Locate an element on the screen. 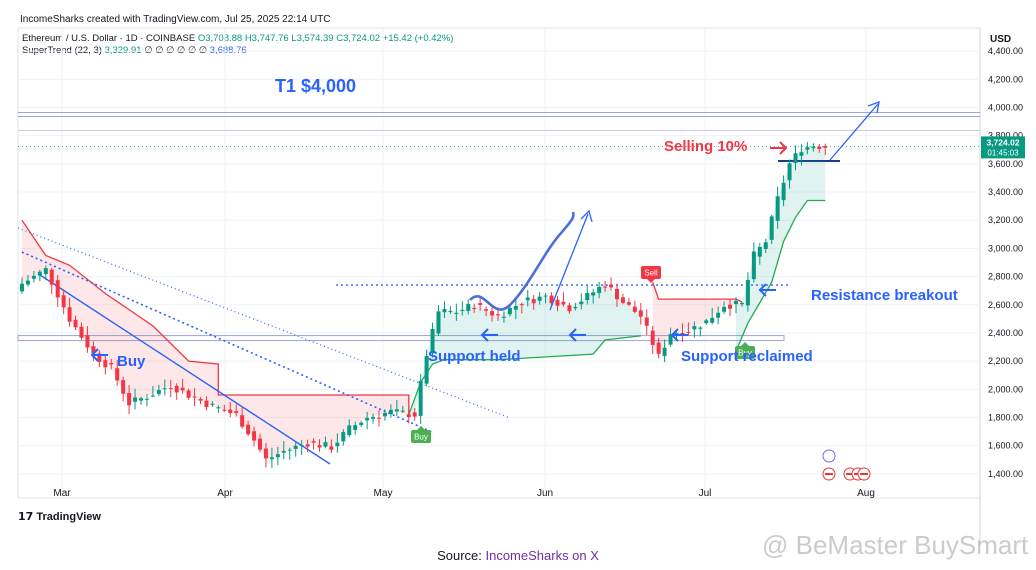 This screenshot has width=1036, height=570. sell-signal-text: Sell is located at coordinates (651, 273).